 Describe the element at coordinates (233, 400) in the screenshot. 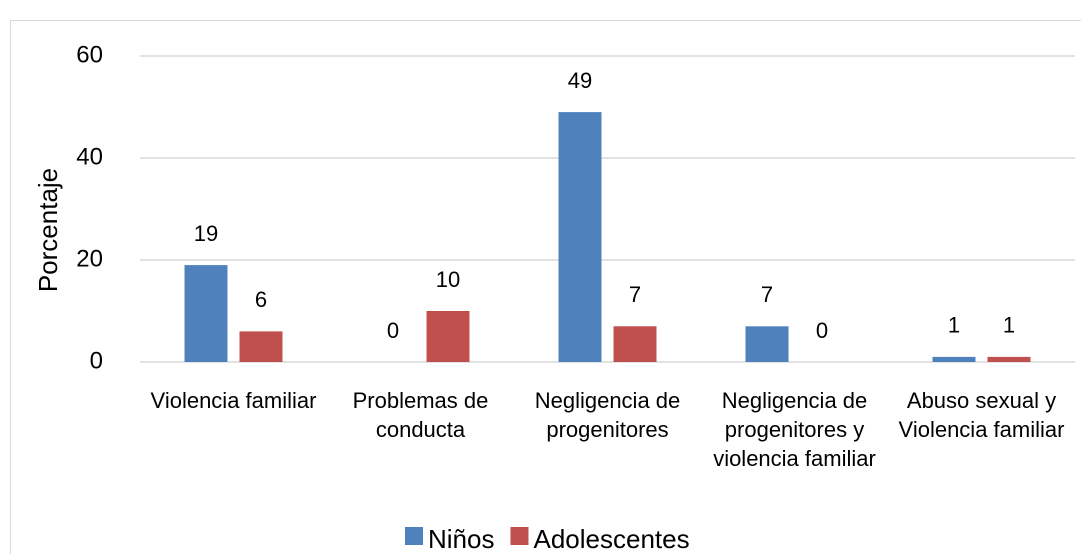

I see `x-tick-label: Violencia familiar` at that location.